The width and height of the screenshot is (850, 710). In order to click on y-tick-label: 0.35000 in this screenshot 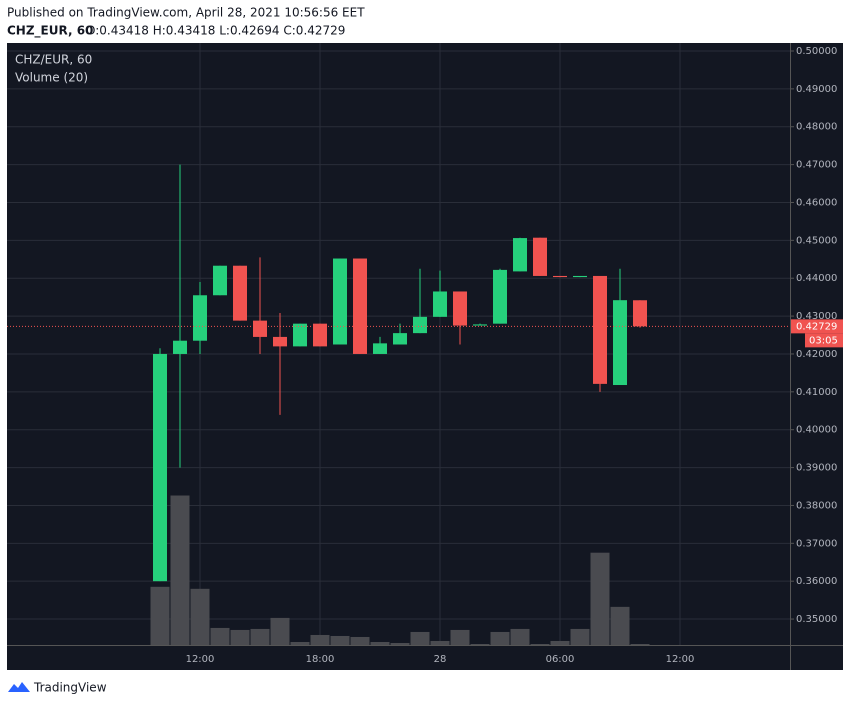, I will do `click(816, 619)`.